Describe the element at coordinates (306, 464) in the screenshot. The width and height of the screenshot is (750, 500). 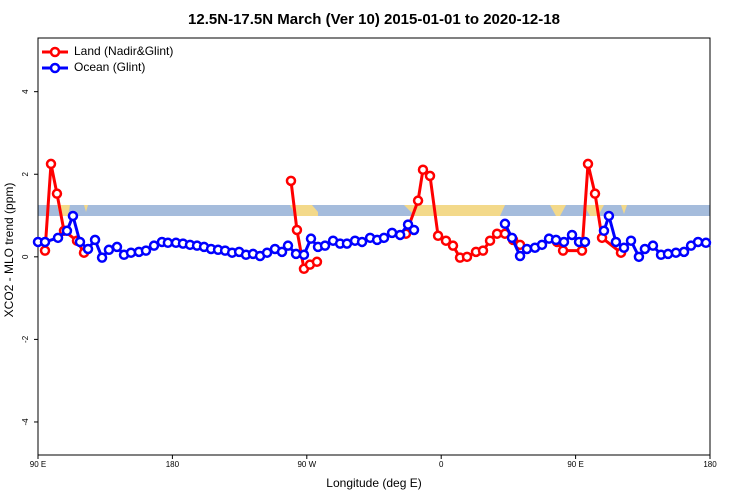
I see `x-tick-label: 90 W` at that location.